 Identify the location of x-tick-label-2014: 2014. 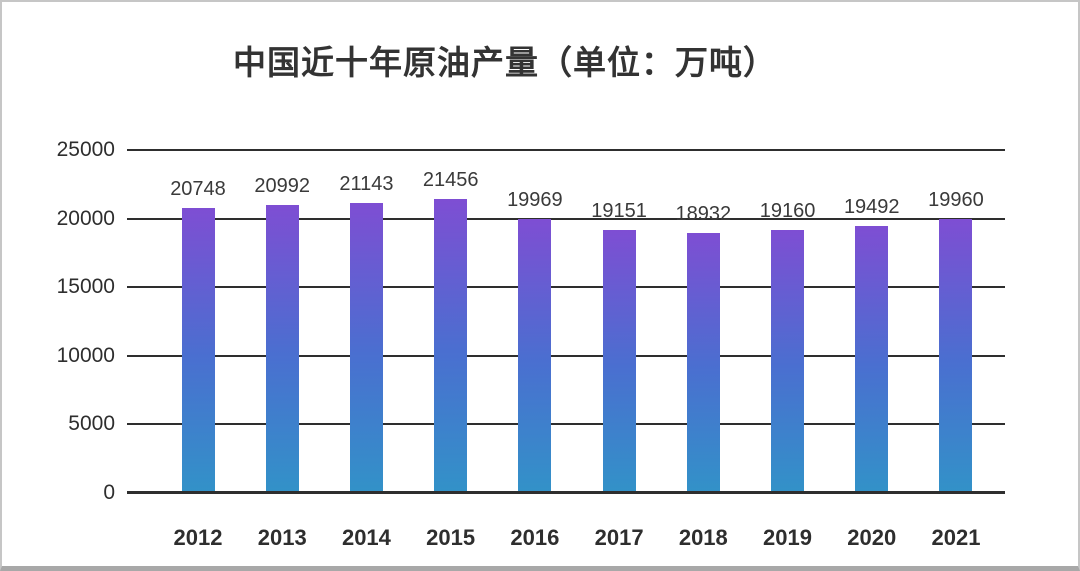
(366, 537).